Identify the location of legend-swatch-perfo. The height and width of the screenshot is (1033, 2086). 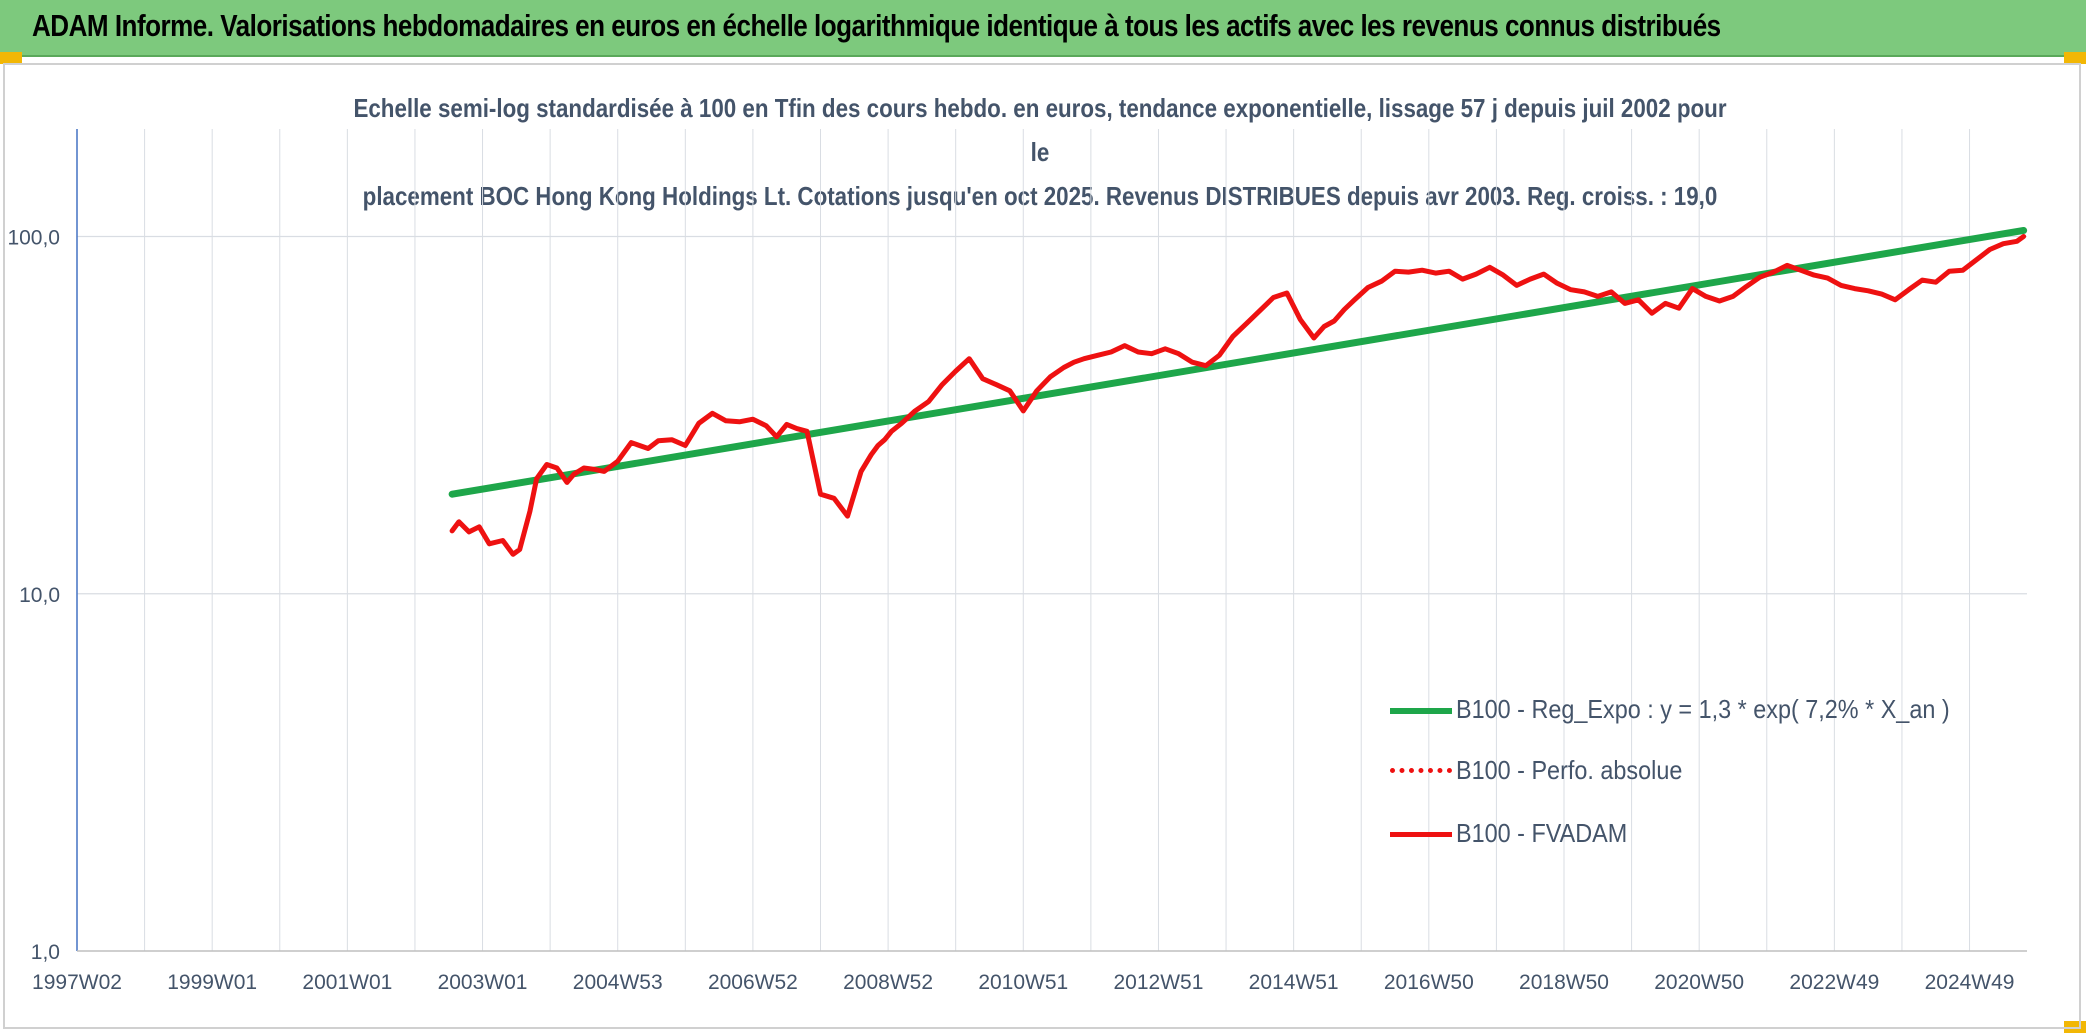
(1421, 770).